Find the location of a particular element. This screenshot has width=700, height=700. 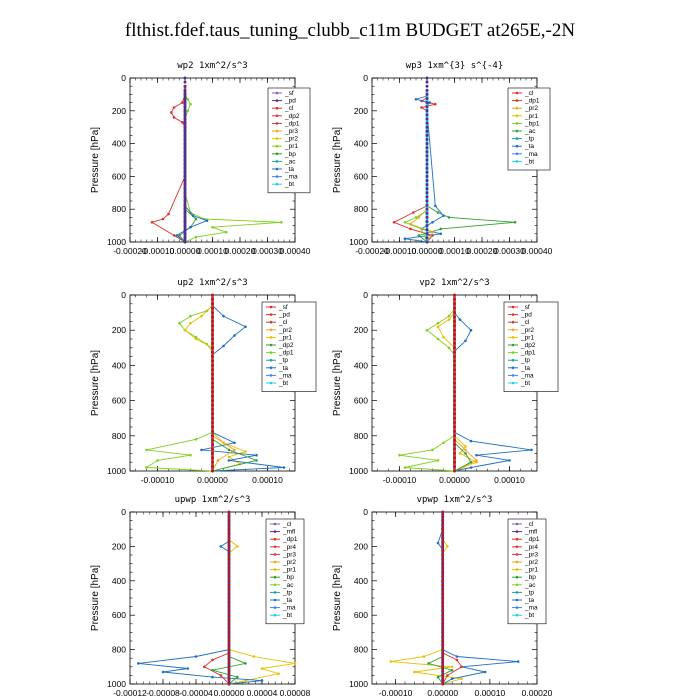

y-tick-label: 0 is located at coordinates (365, 295).